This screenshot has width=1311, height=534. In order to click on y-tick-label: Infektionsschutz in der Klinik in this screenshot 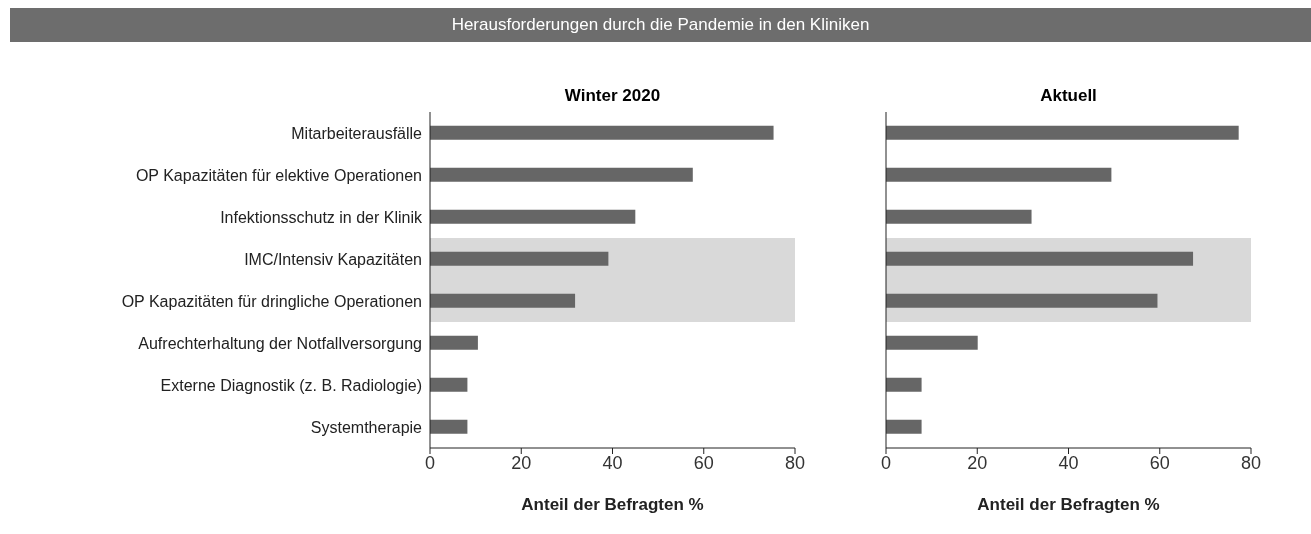, I will do `click(321, 217)`.